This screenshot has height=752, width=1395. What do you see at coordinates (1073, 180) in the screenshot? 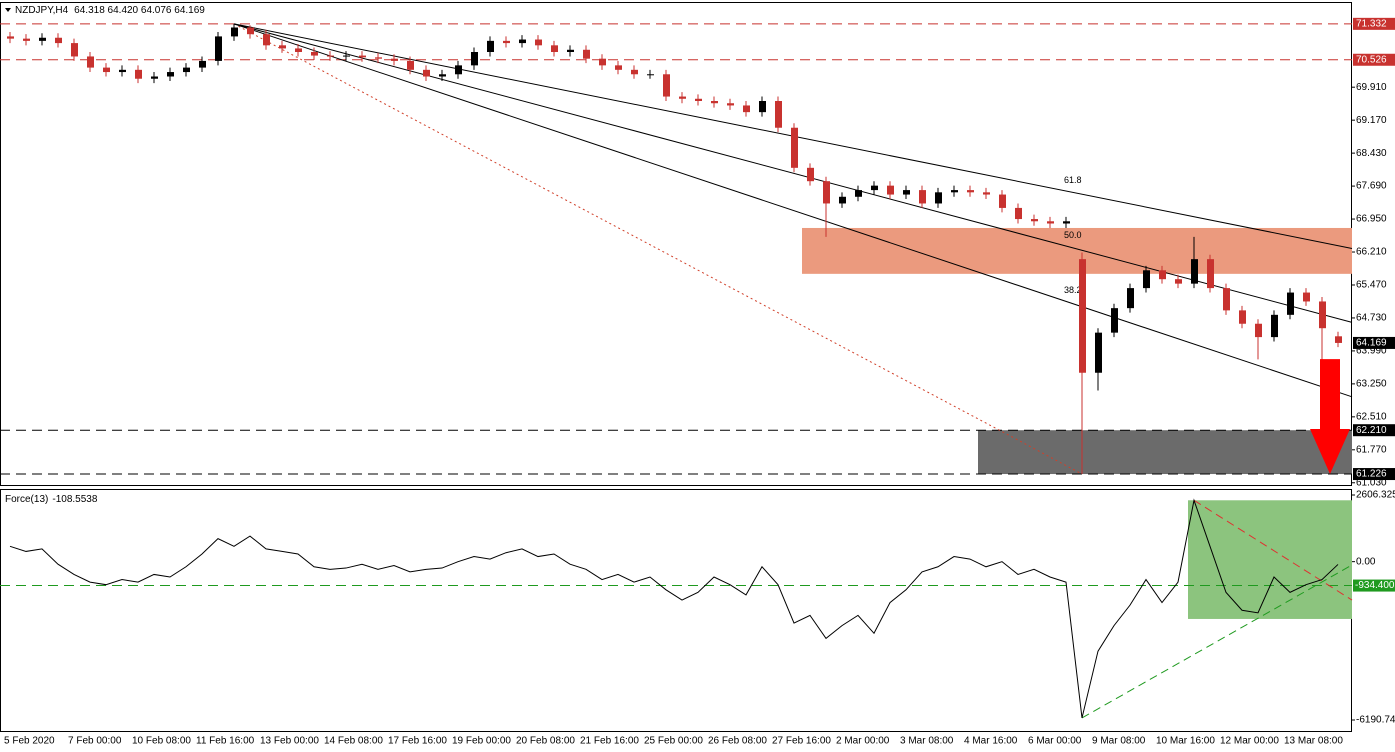
I see `fan-label: 61.8` at bounding box center [1073, 180].